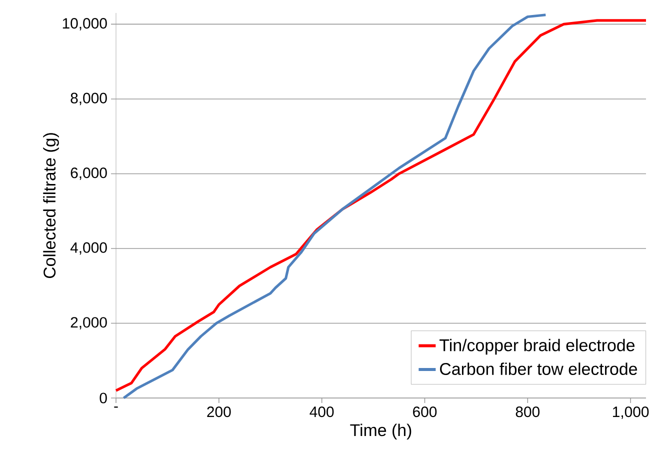 This screenshot has height=467, width=665. Describe the element at coordinates (84, 24) in the screenshot. I see `y-tick-label: 10,000` at that location.